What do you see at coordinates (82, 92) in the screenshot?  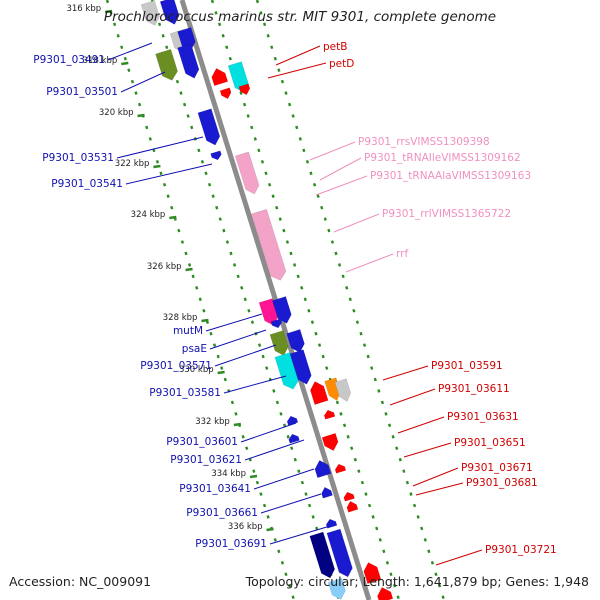 I see `reverse-gene-label: P9301_03501` at bounding box center [82, 92].